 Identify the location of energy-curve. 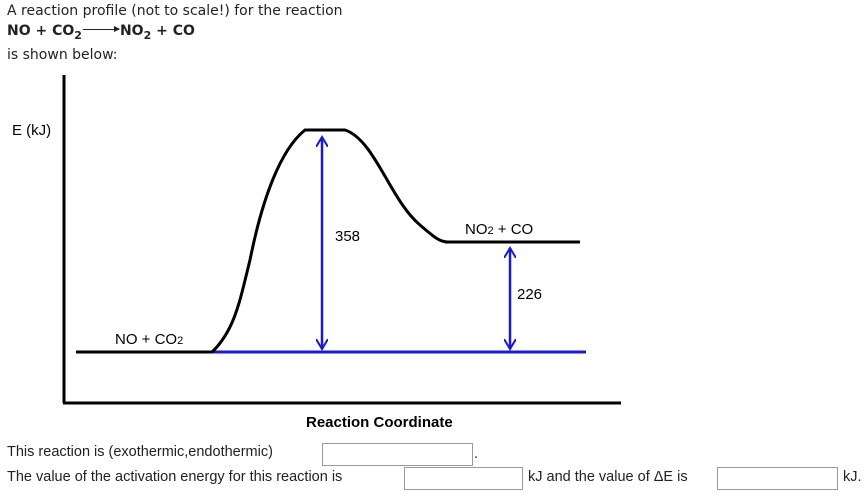
(329, 241).